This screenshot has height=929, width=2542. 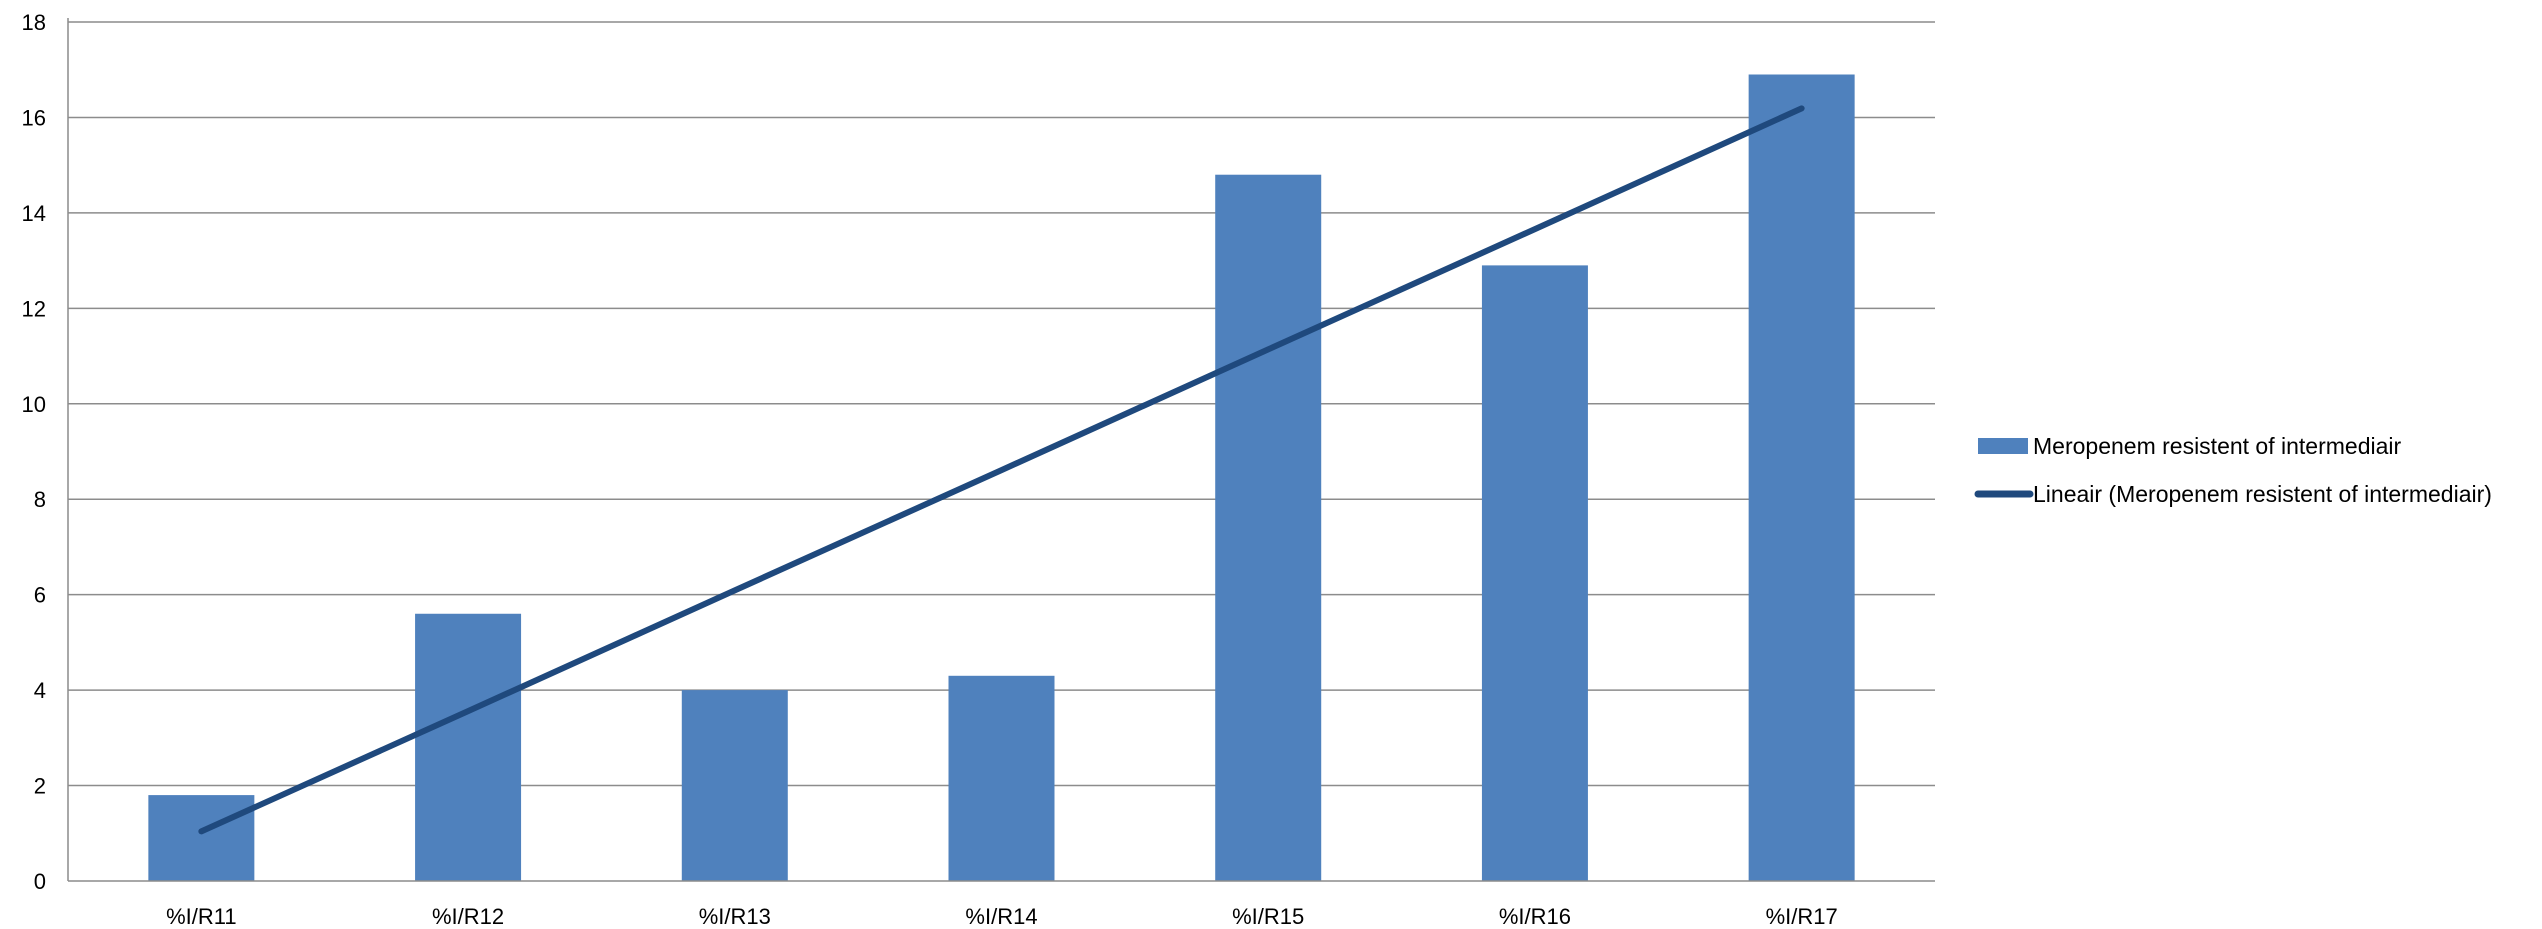 What do you see at coordinates (34, 308) in the screenshot?
I see `y-tick-label: 12` at bounding box center [34, 308].